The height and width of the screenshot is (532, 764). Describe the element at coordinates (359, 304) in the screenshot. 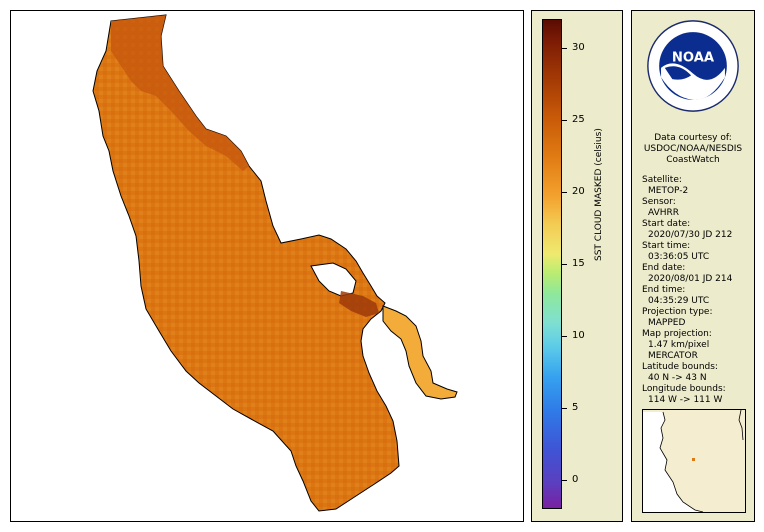

I see `lake-dark-patch` at that location.